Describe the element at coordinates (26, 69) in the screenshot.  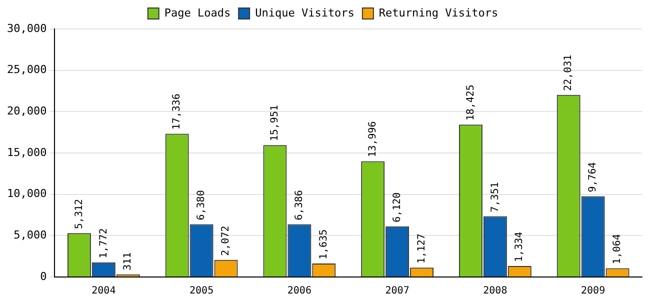
I see `y-tick-label: 25,000` at that location.